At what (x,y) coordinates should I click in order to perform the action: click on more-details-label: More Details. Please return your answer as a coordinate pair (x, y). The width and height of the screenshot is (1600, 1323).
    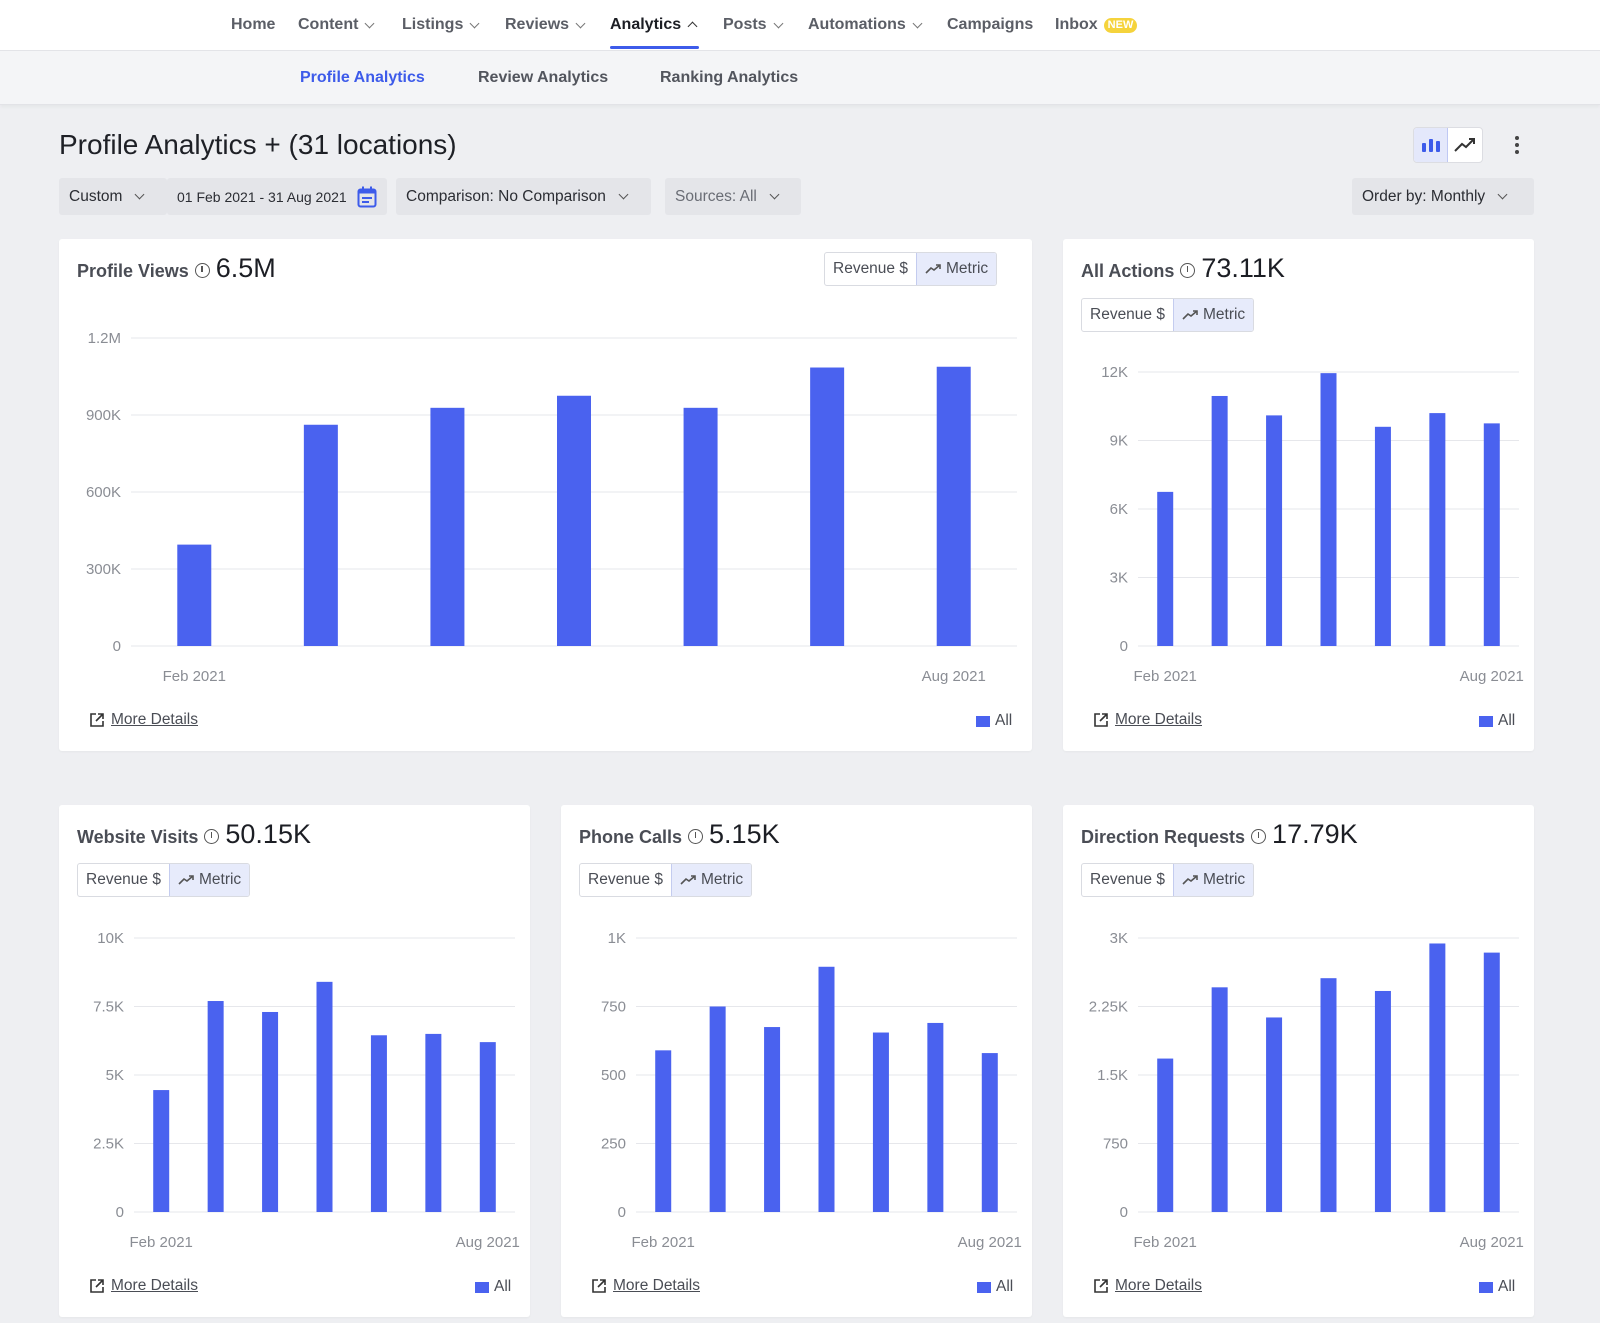
    Looking at the image, I should click on (1158, 719).